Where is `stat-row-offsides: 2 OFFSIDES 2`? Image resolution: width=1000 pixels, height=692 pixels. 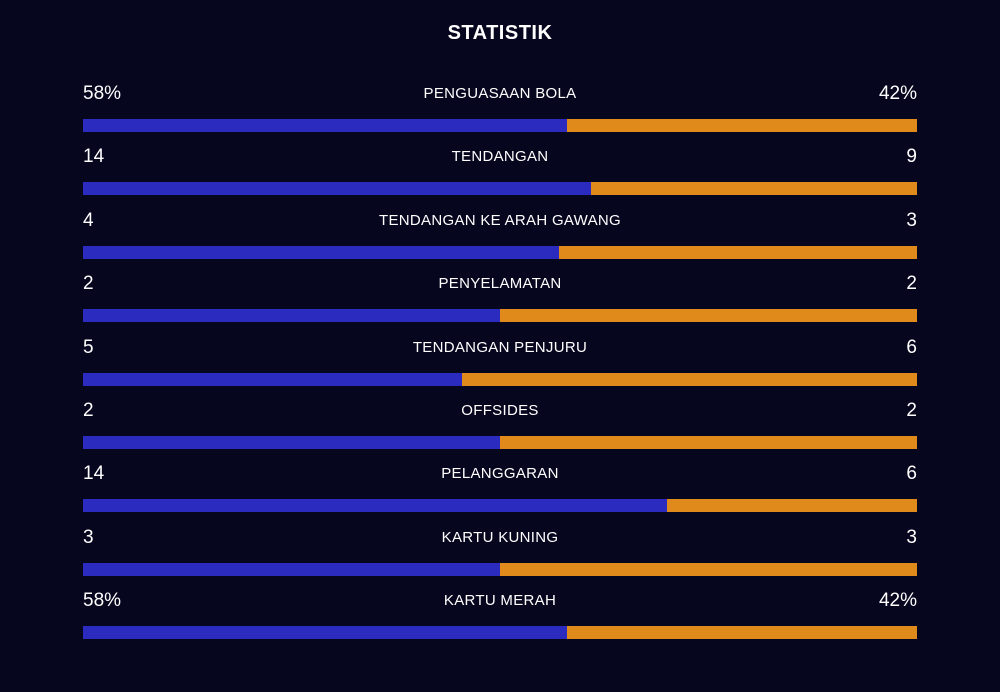 stat-row-offsides: 2 OFFSIDES 2 is located at coordinates (500, 428).